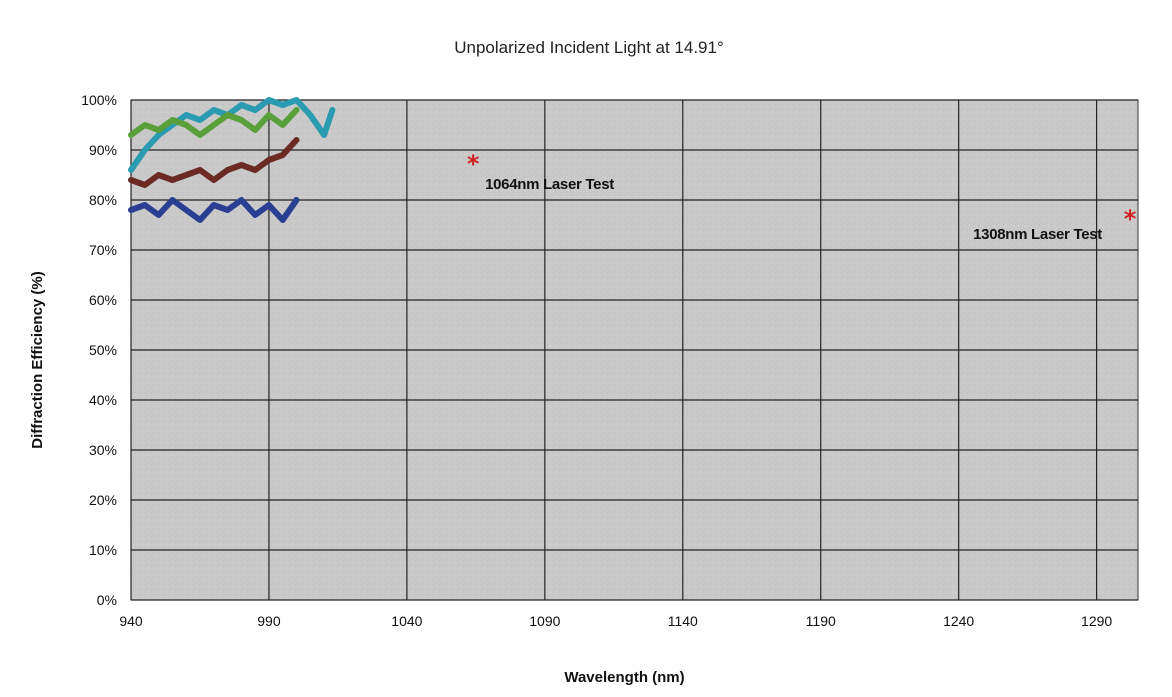  Describe the element at coordinates (131, 621) in the screenshot. I see `x-tick-label: 940` at that location.